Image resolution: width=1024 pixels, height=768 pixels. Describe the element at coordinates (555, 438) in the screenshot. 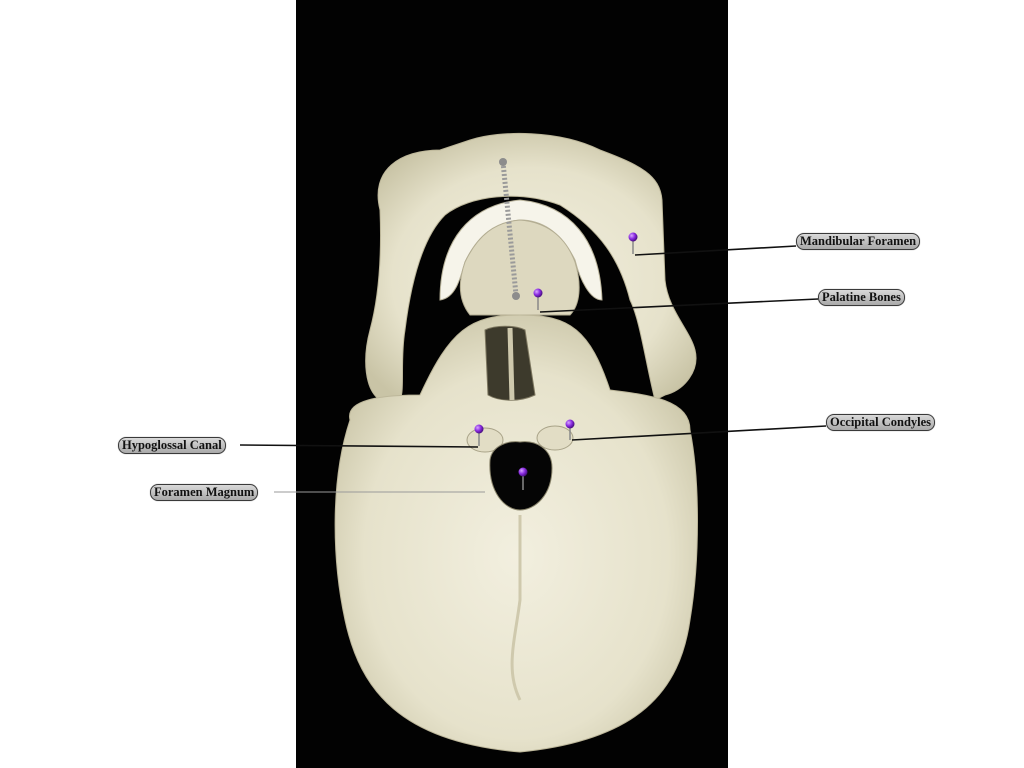

I see `right-condyle` at that location.